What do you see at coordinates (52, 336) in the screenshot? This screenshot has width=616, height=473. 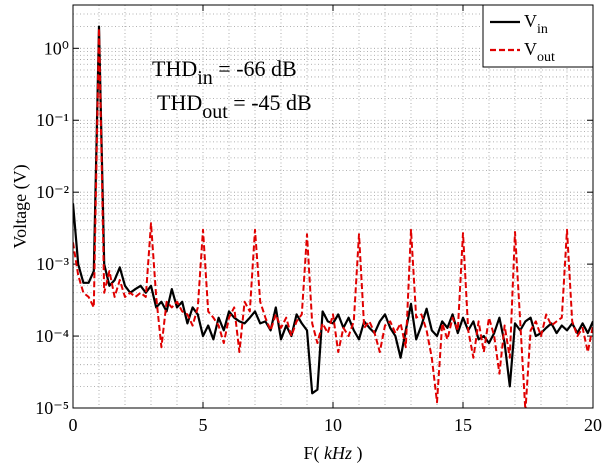 I see `y-tick-label: 10⁻⁴` at bounding box center [52, 336].